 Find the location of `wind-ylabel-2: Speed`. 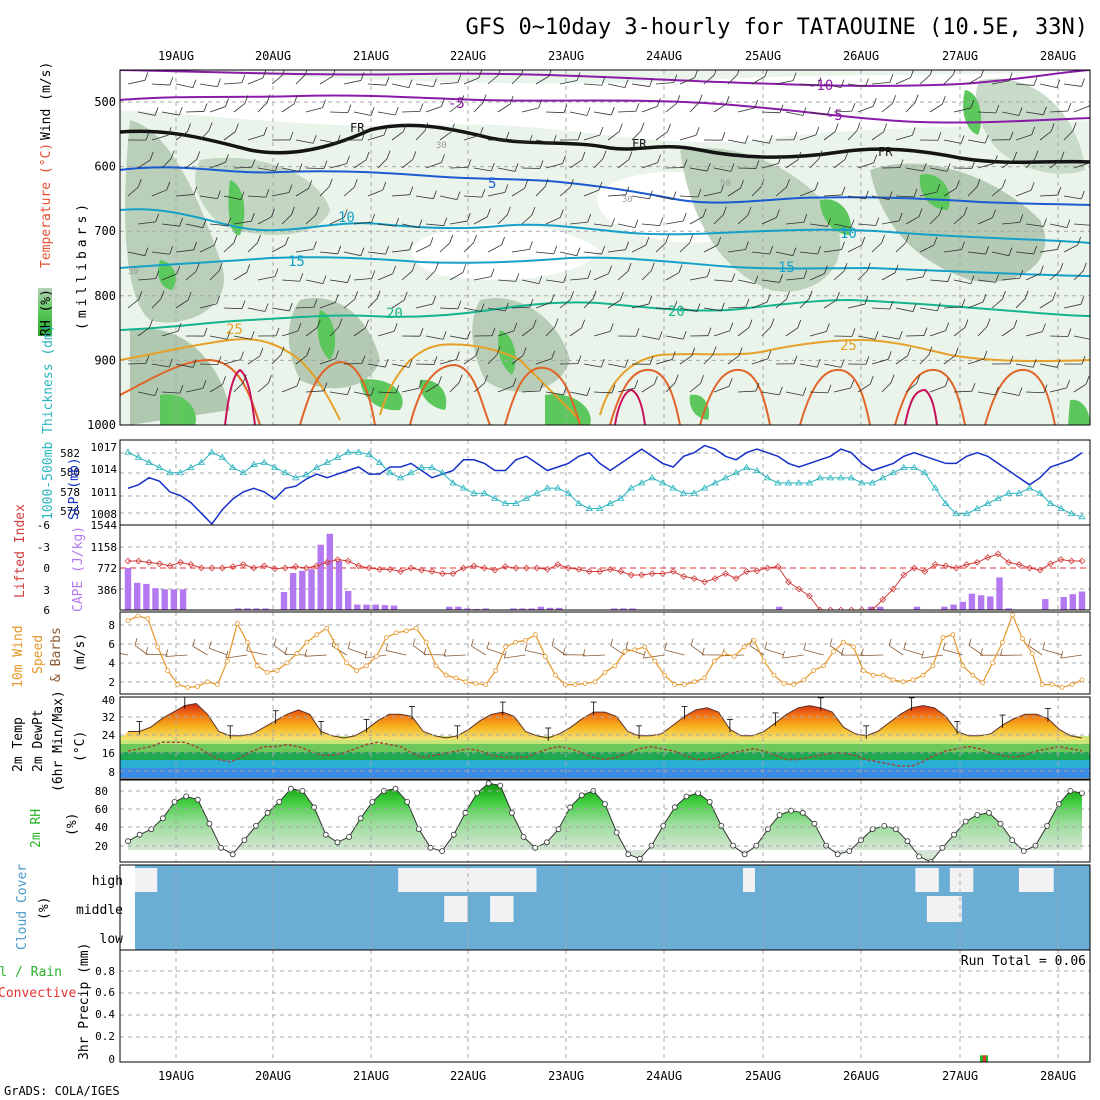

wind-ylabel-2: Speed is located at coordinates (38, 654).